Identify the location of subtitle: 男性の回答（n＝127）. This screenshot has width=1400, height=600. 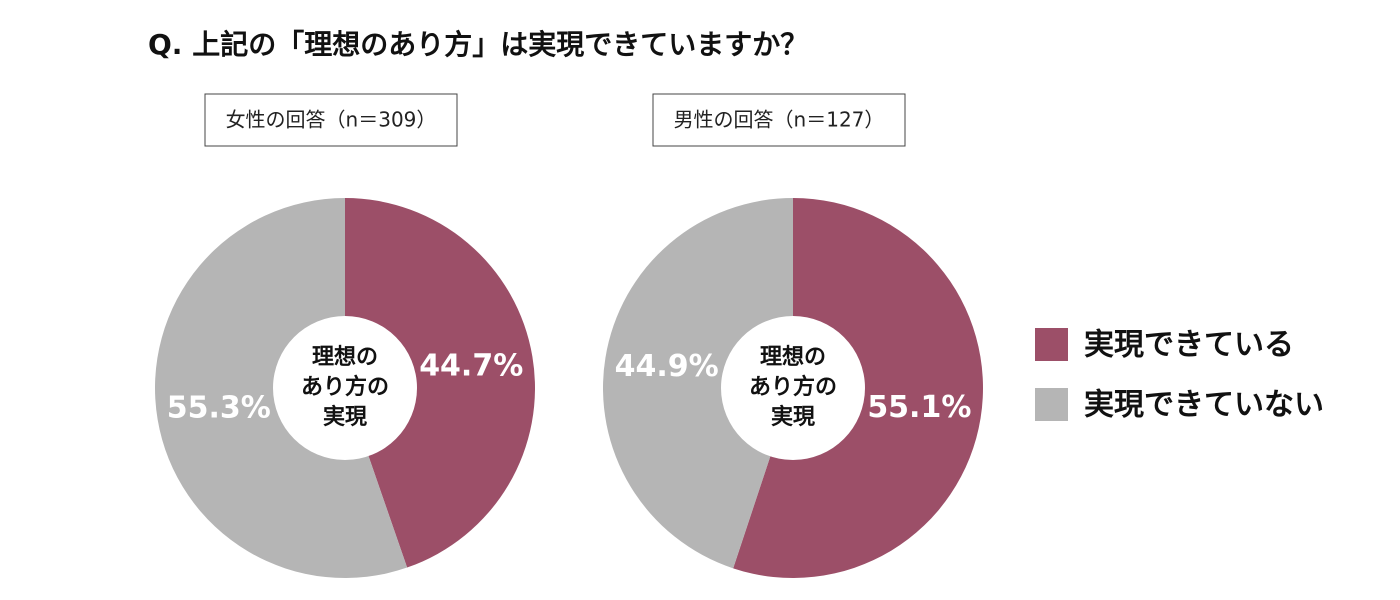
(779, 120).